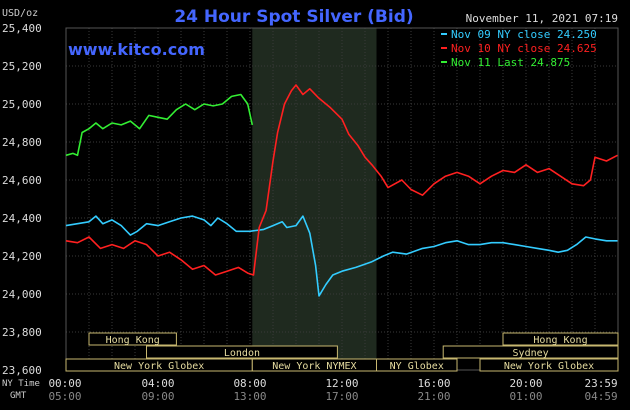 This screenshot has width=630, height=410. I want to click on x-tick-label-ny: 16:00, so click(433, 383).